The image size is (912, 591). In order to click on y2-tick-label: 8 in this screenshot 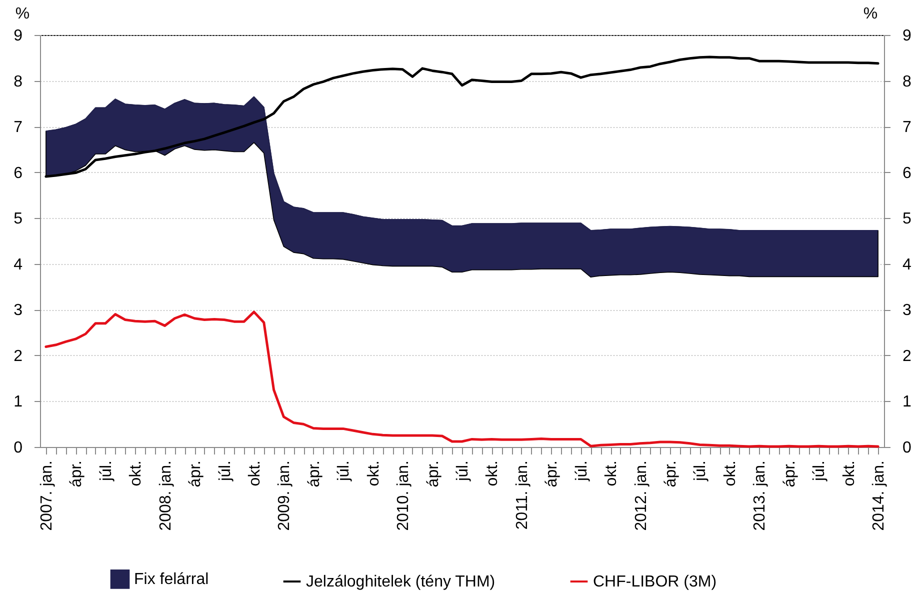, I will do `click(907, 81)`.